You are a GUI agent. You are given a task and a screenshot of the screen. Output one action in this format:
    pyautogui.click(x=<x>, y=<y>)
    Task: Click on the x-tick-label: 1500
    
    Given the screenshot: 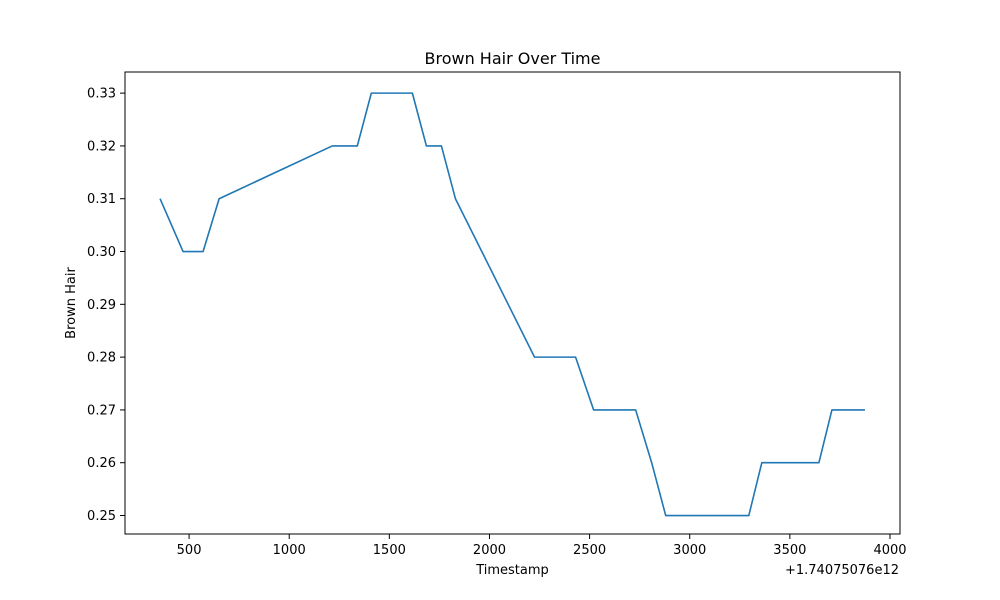 What is the action you would take?
    pyautogui.click(x=389, y=550)
    